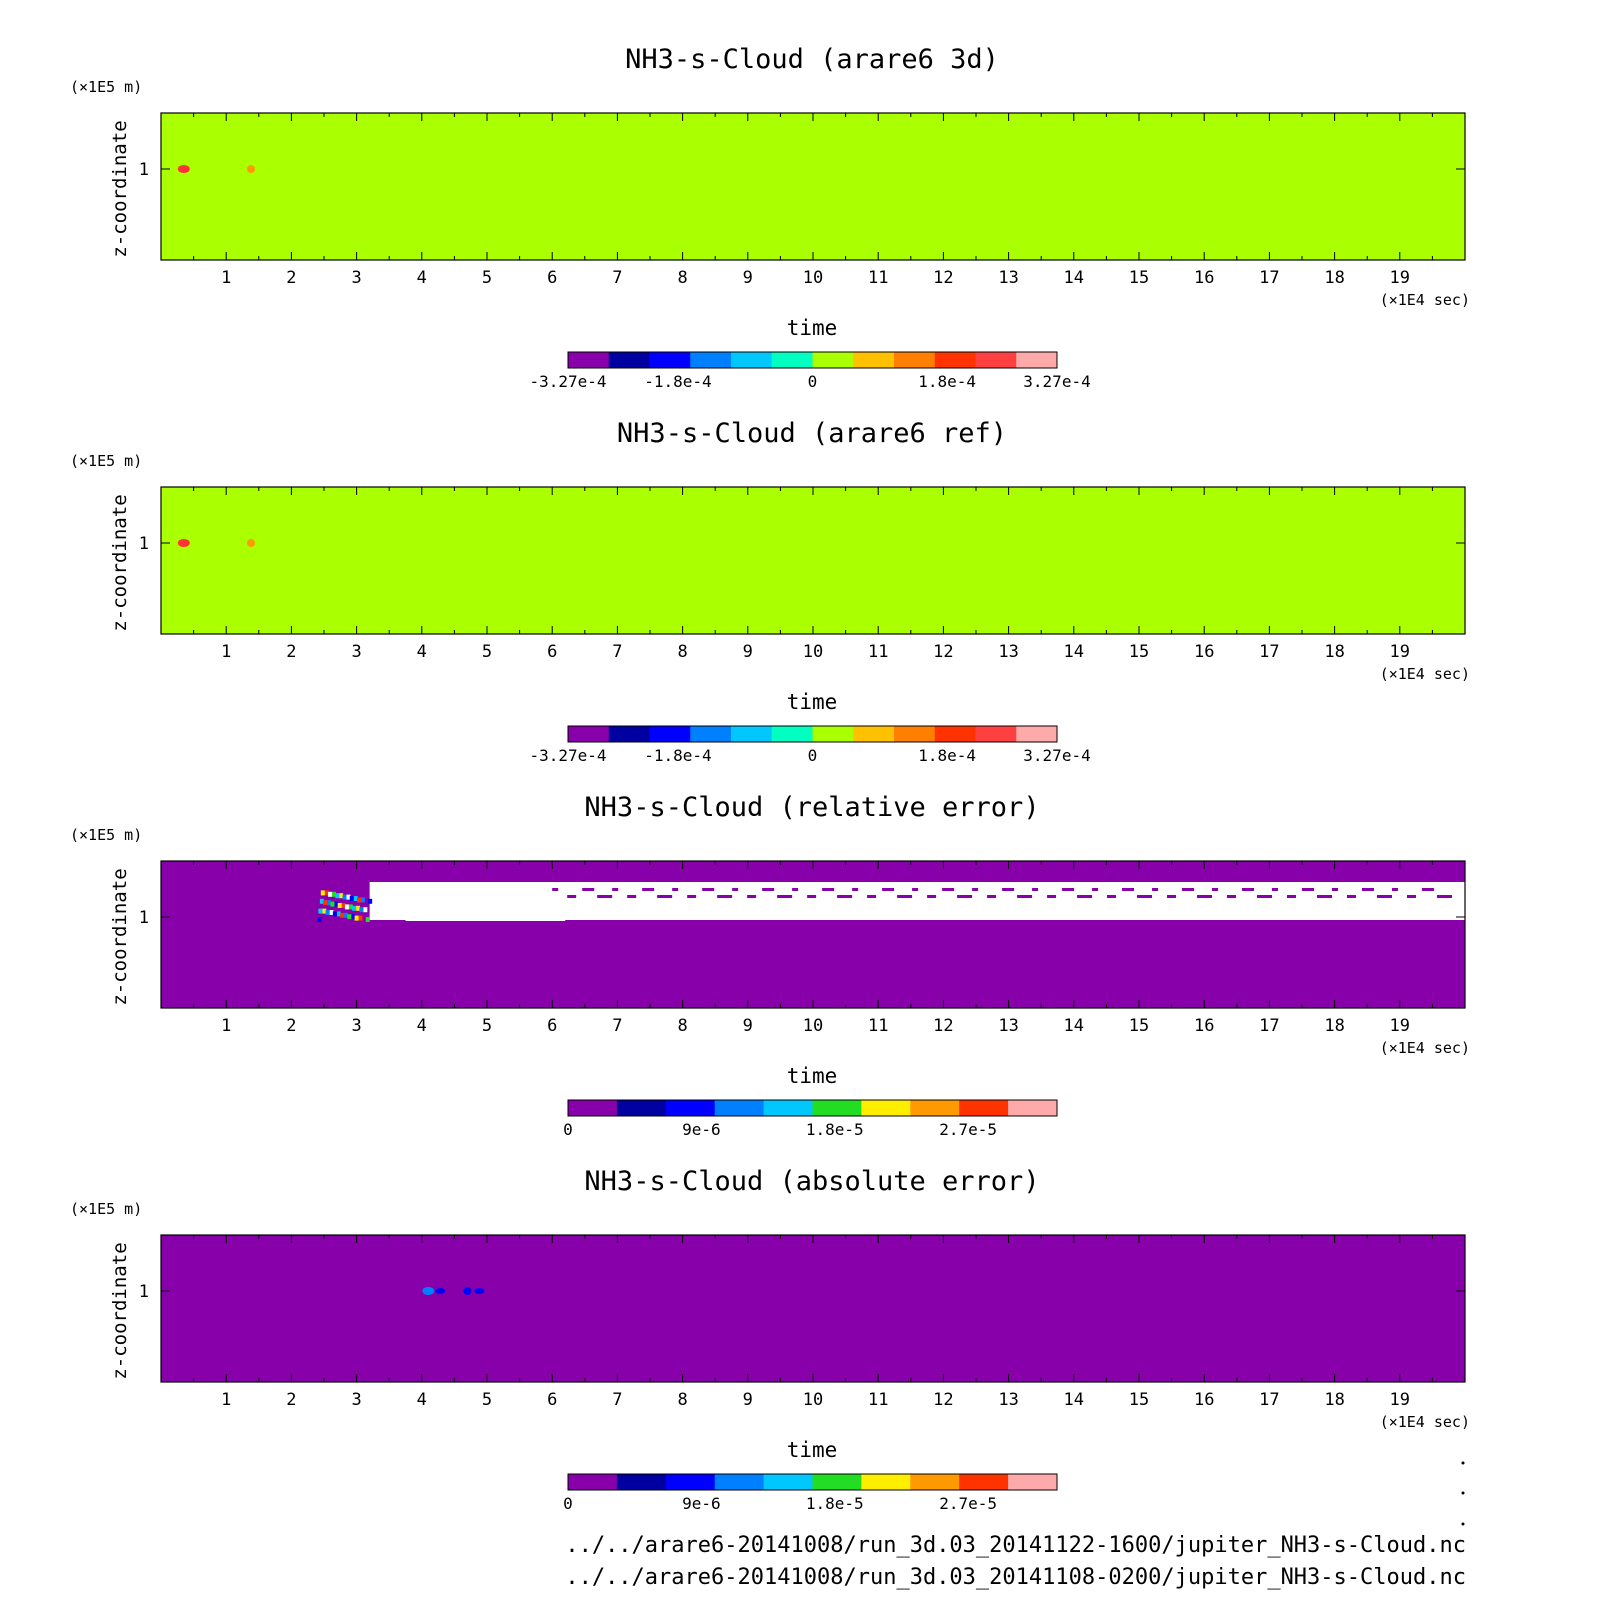  I want to click on colorbar-tick-label: 0, so click(568, 1129).